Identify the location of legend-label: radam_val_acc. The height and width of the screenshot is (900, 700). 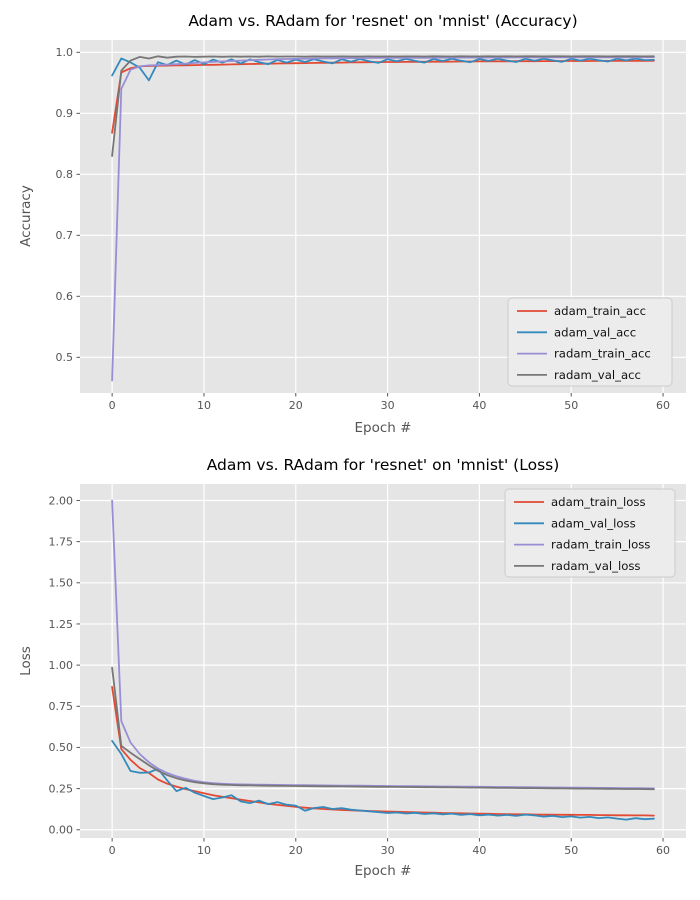
(597, 375).